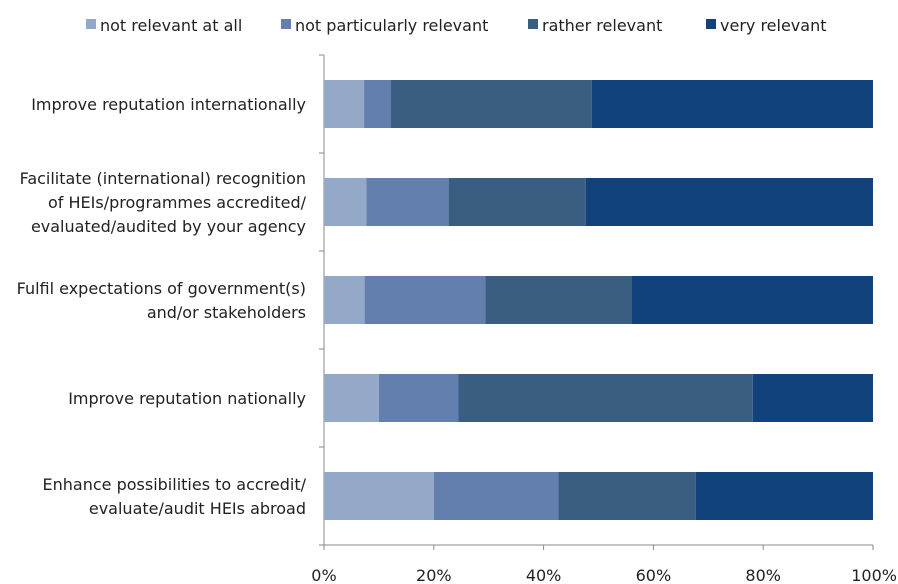  What do you see at coordinates (161, 288) in the screenshot?
I see `category-label-line: Fulfil expectations of government(s)` at bounding box center [161, 288].